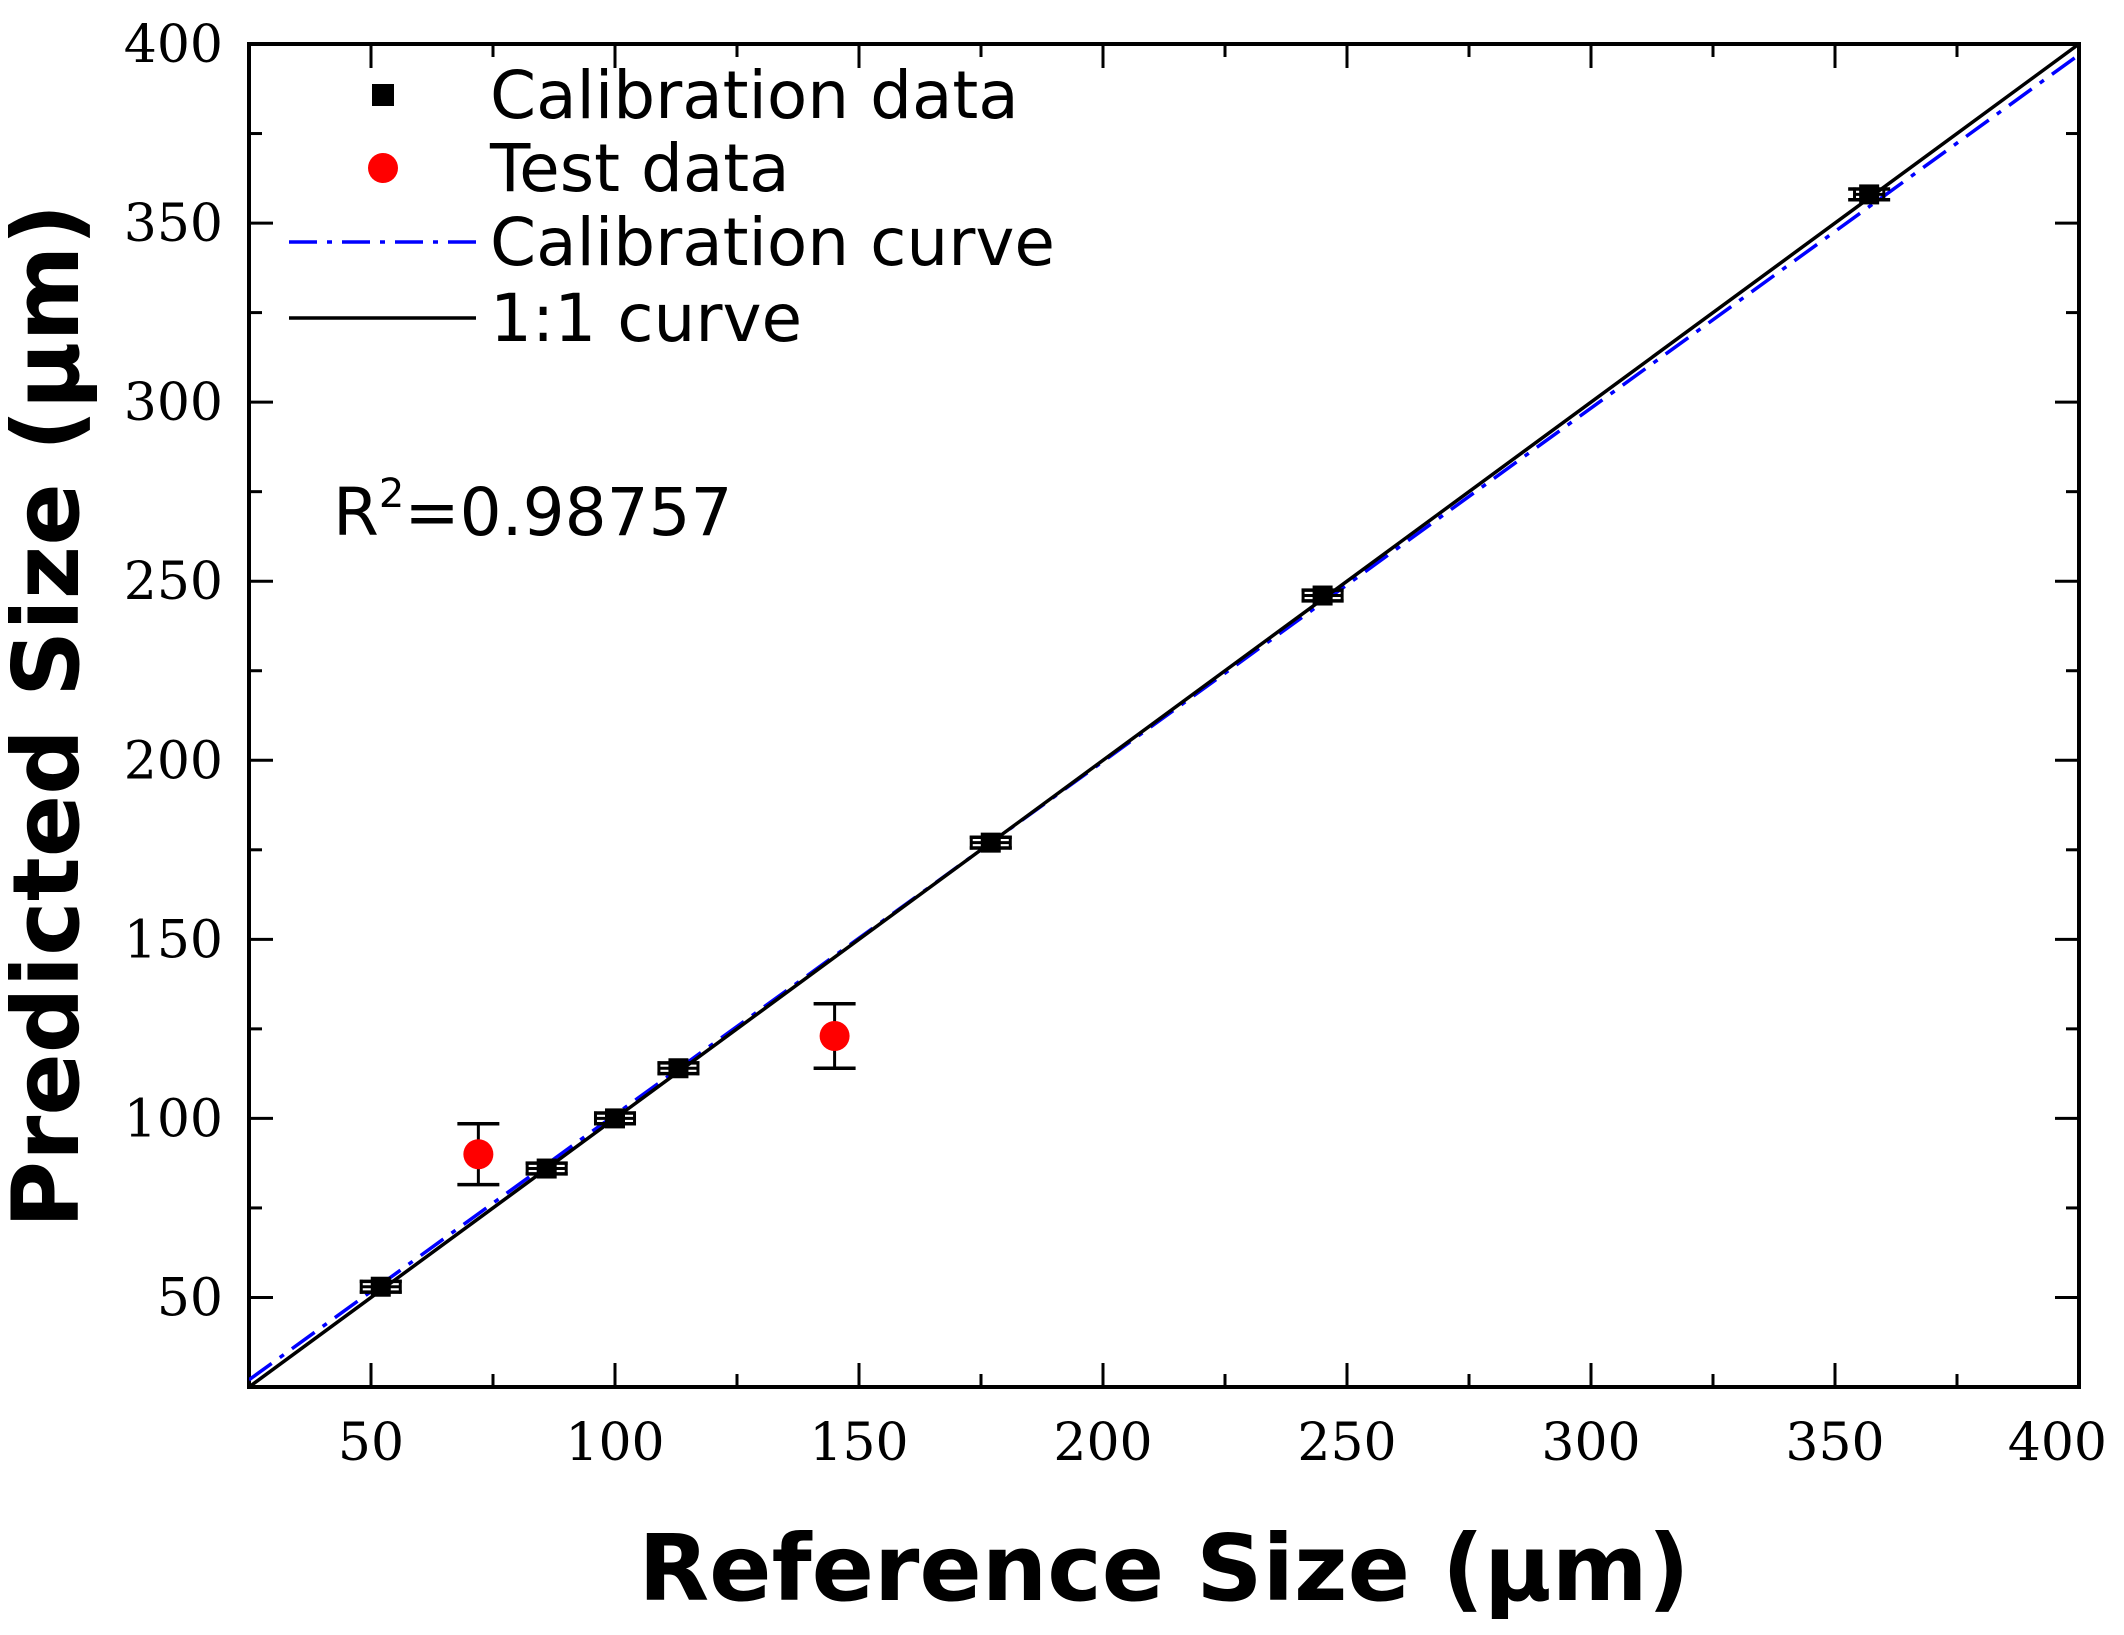 This screenshot has width=2124, height=1635. I want to click on y-tick-label: 200, so click(173, 761).